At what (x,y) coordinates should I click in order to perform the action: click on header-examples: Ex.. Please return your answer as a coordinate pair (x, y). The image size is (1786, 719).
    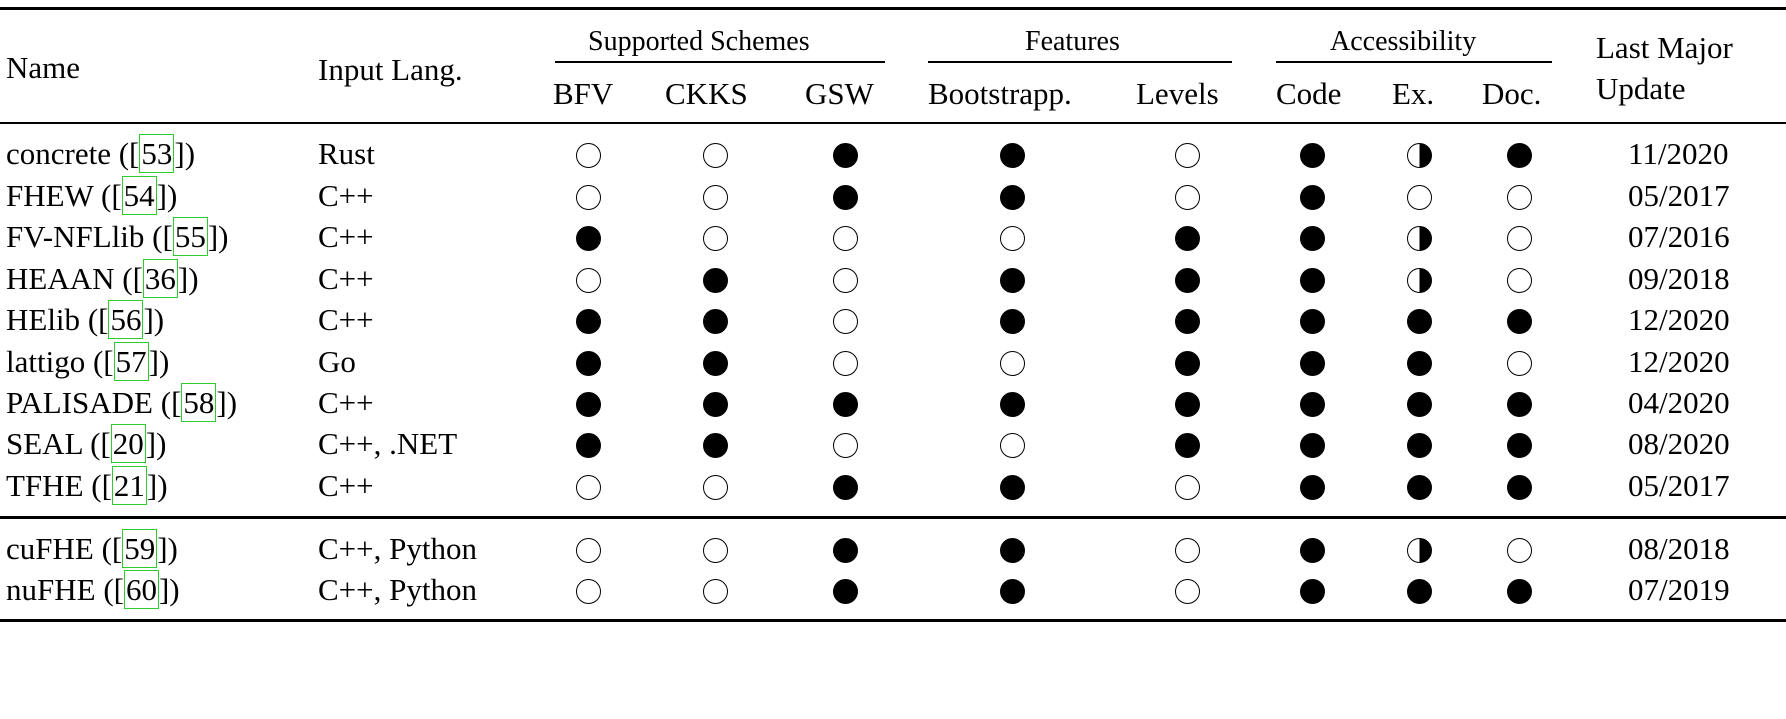
    Looking at the image, I should click on (1413, 93).